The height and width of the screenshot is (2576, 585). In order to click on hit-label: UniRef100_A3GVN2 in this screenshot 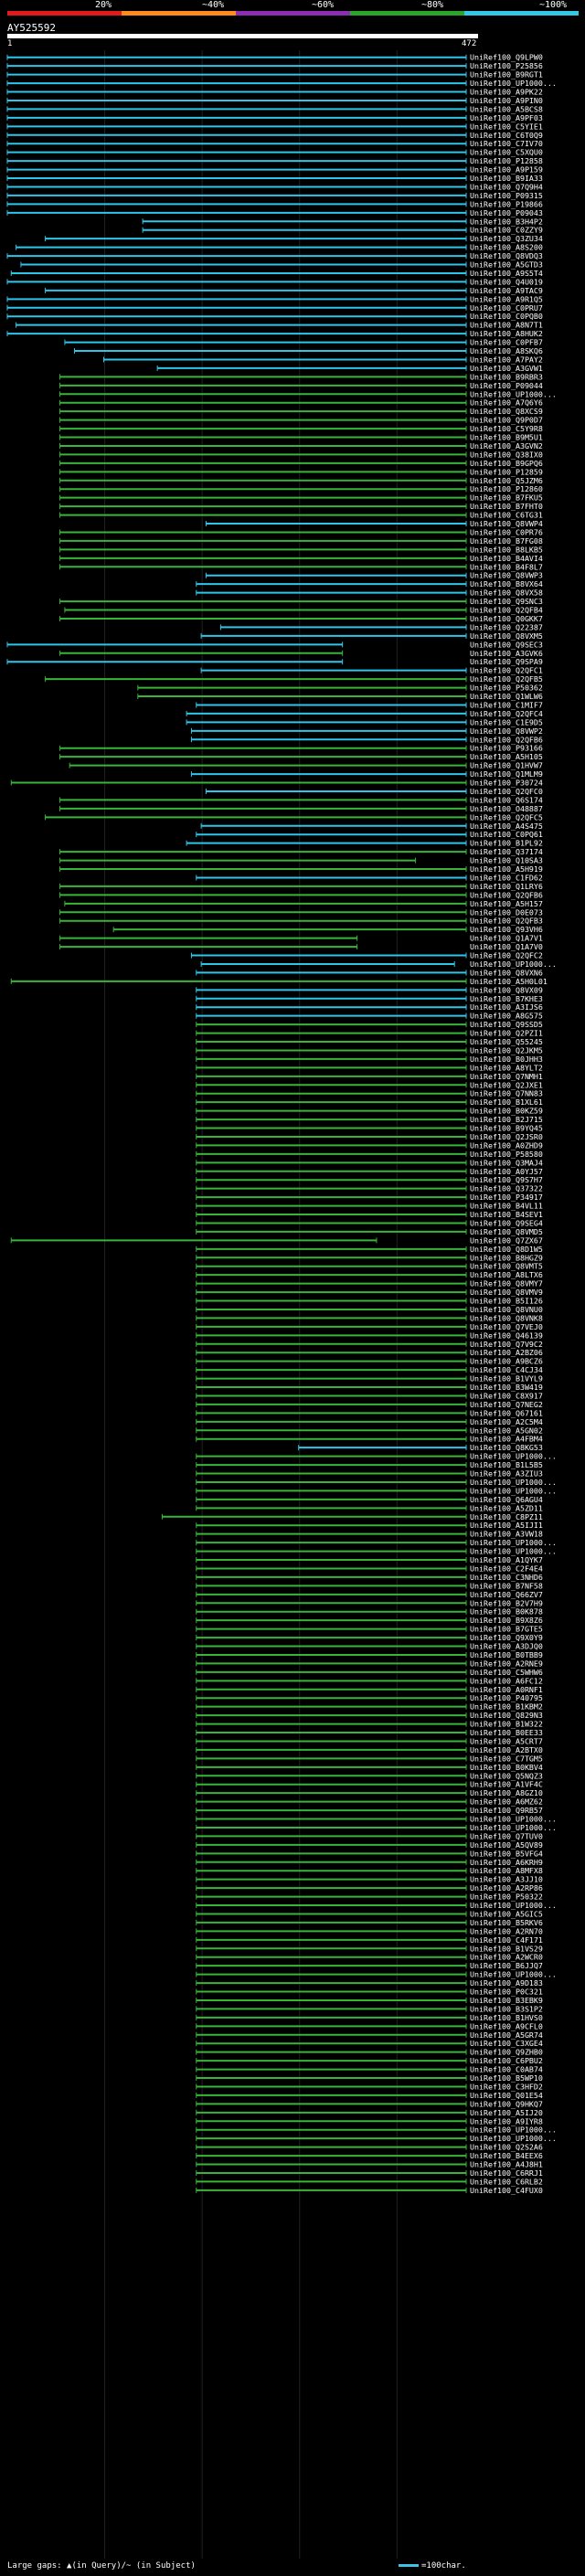, I will do `click(507, 446)`.